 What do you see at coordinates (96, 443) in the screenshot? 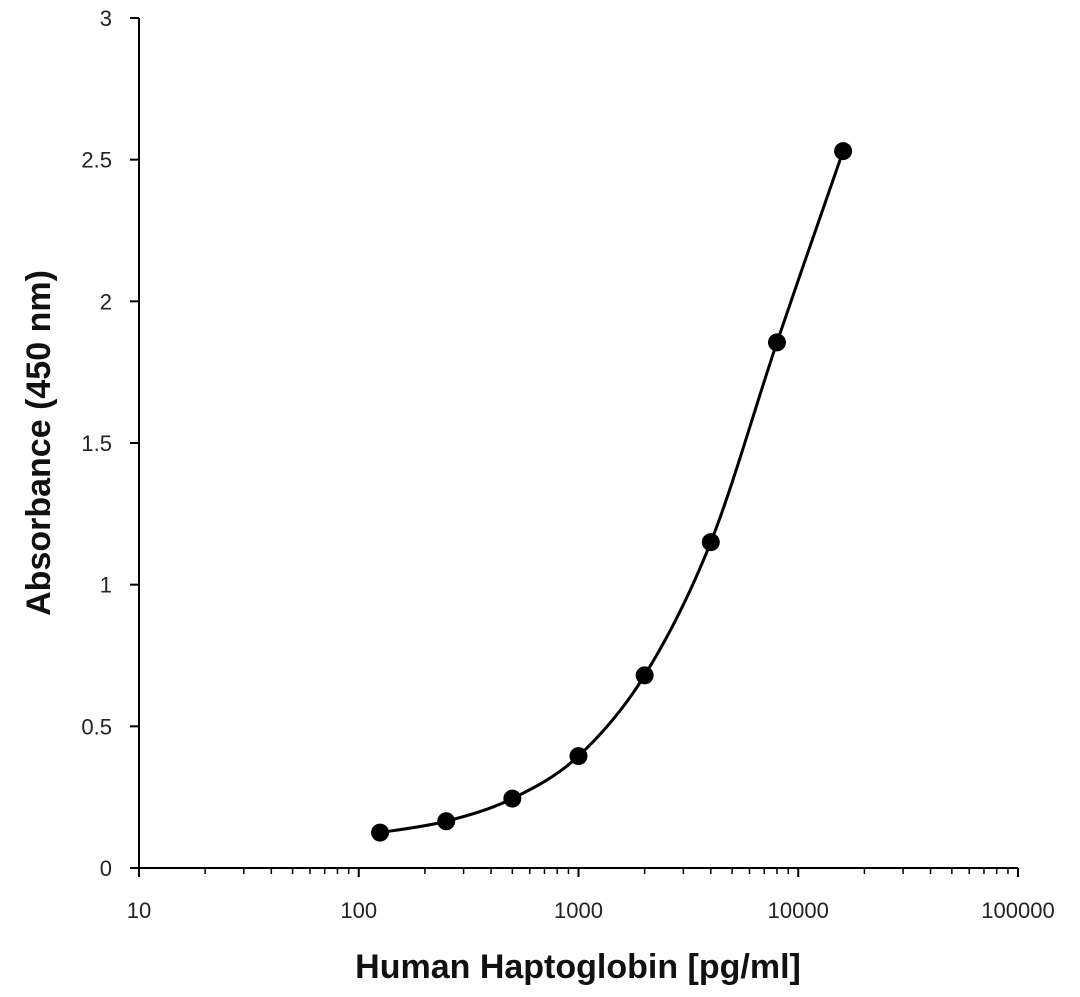
I see `y-tick-label: 1.5` at bounding box center [96, 443].